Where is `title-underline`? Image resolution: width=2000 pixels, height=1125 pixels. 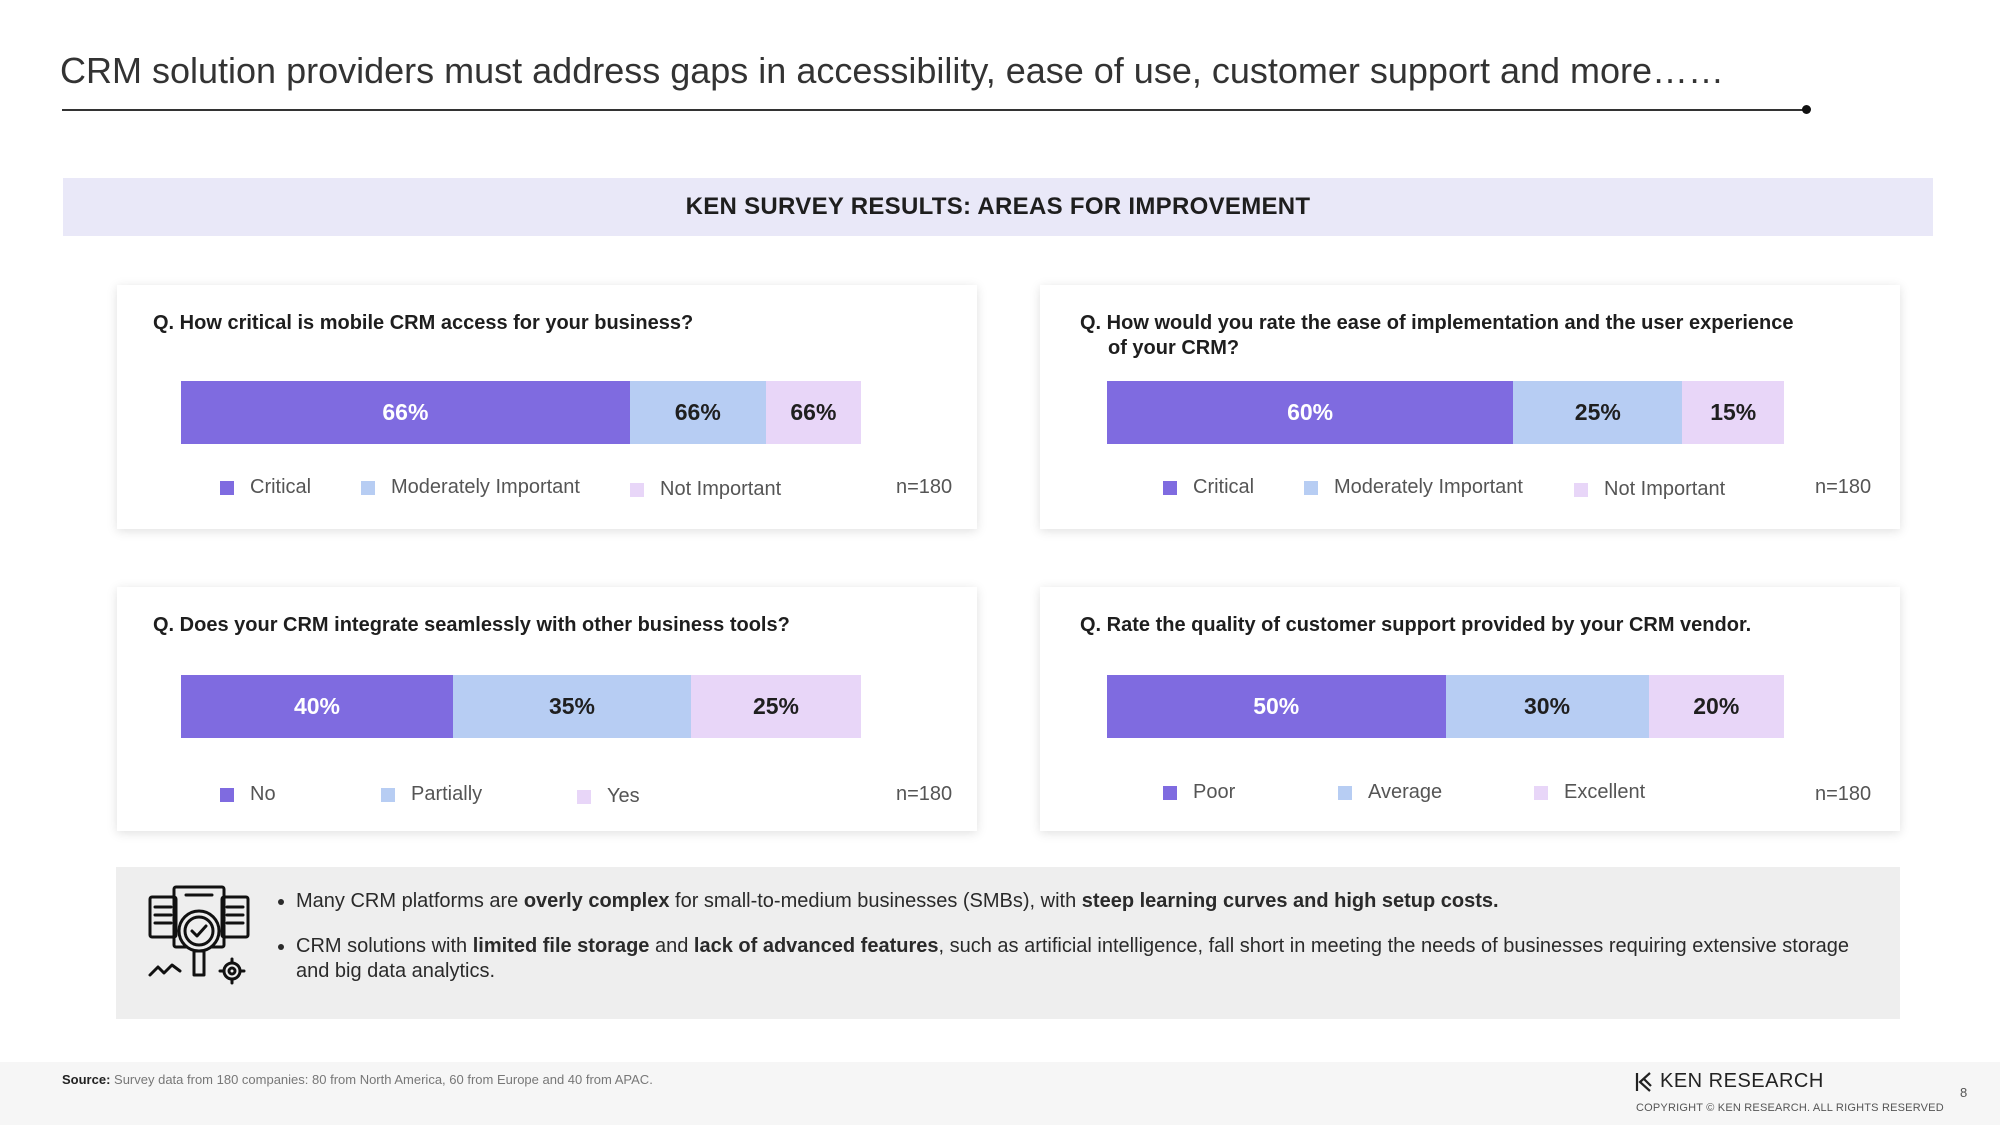
title-underline is located at coordinates (935, 110).